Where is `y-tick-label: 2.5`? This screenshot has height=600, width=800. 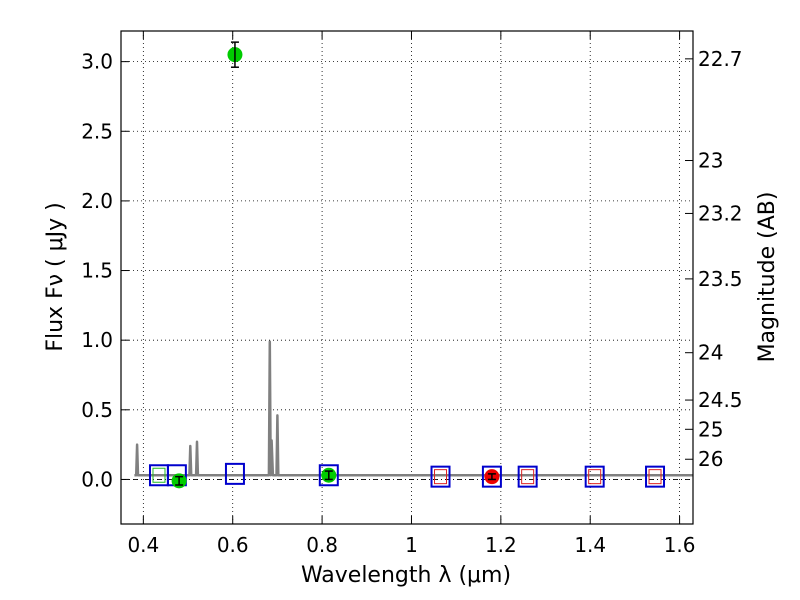 y-tick-label: 2.5 is located at coordinates (97, 131).